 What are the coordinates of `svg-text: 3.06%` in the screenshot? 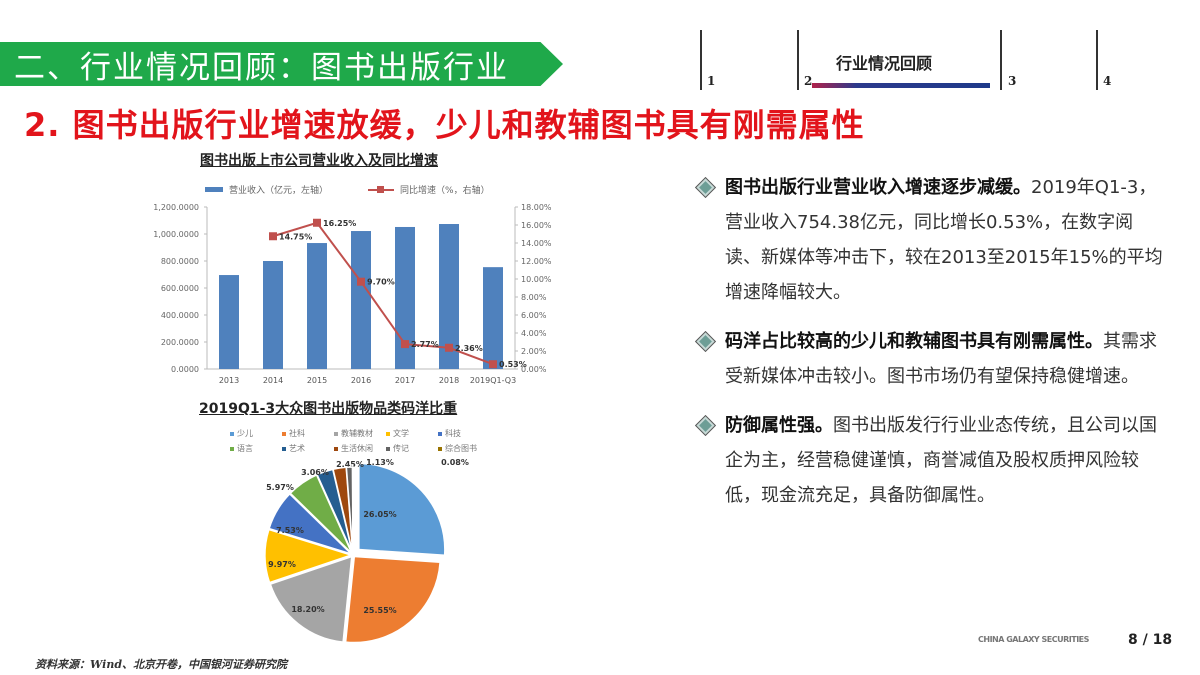 It's located at (315, 472).